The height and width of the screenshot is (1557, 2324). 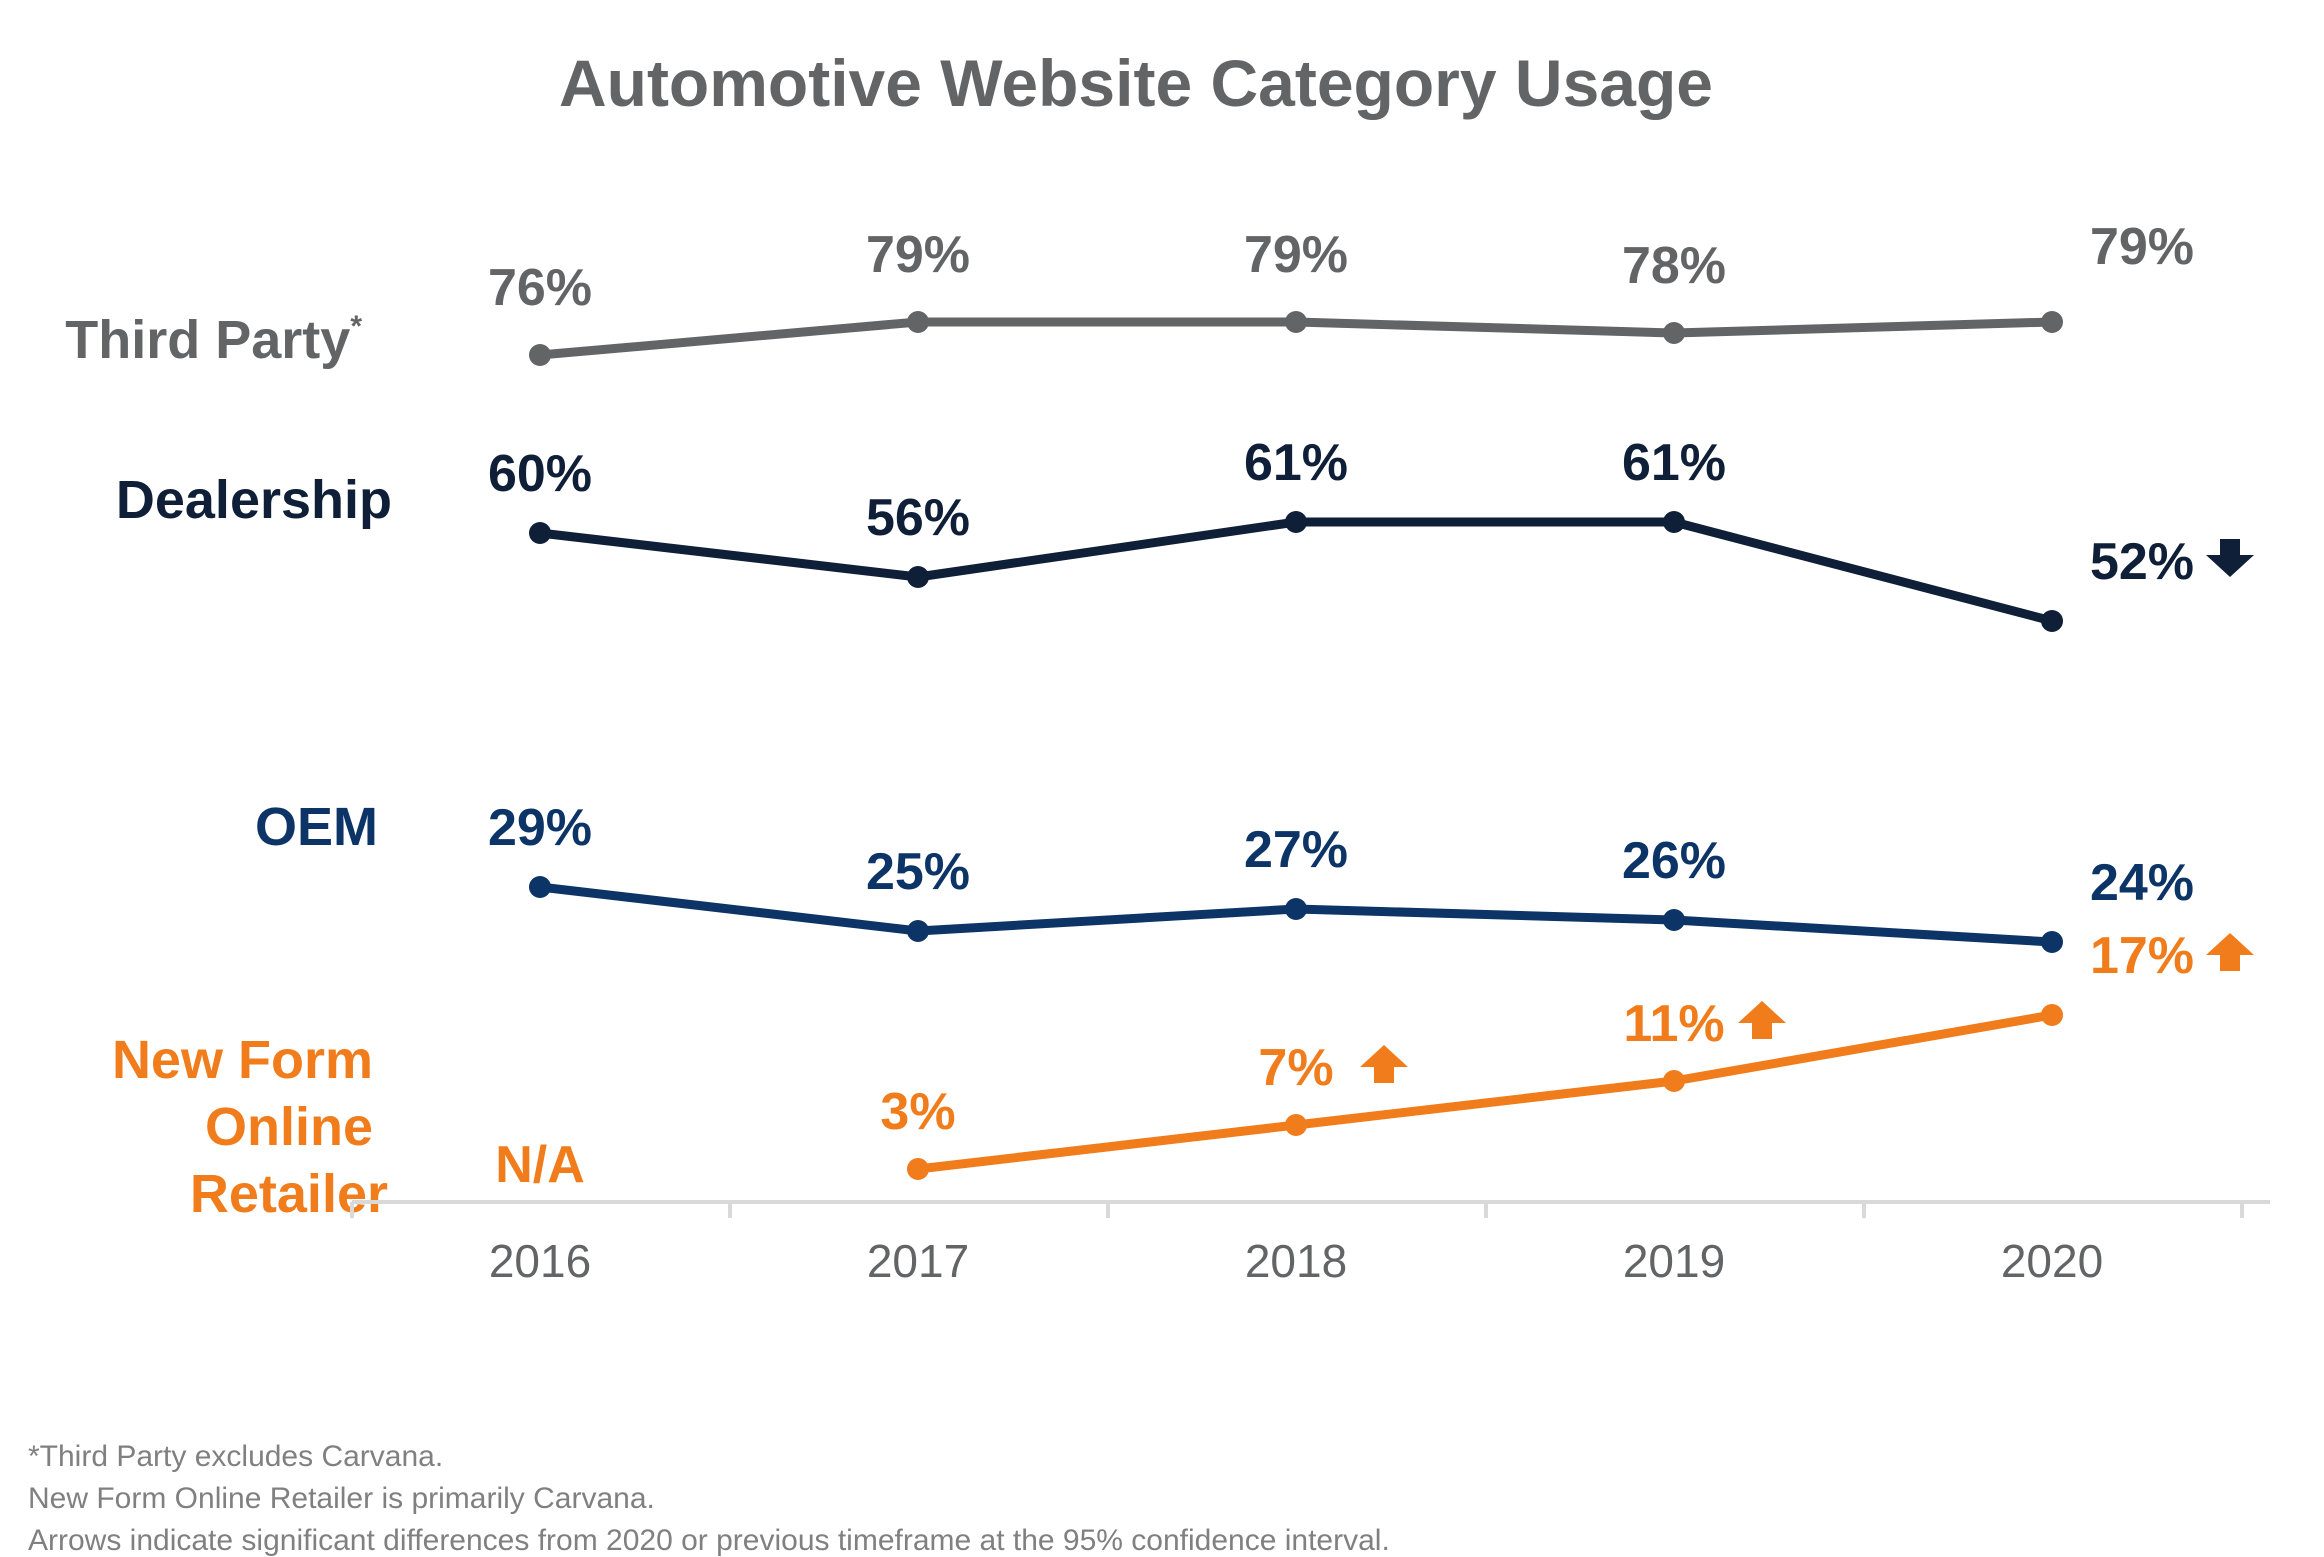 What do you see at coordinates (540, 288) in the screenshot?
I see `data-label: 76%` at bounding box center [540, 288].